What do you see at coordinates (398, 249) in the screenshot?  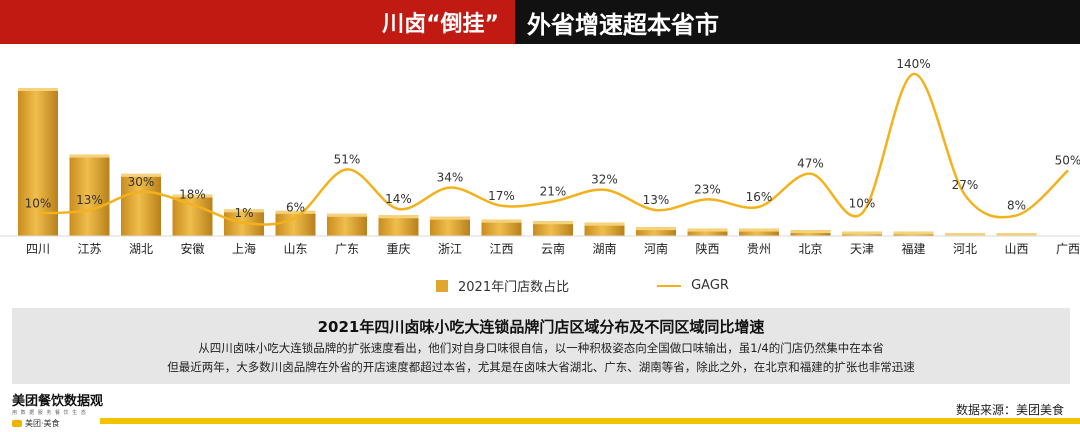 I see `tick-label-重庆: 重庆` at bounding box center [398, 249].